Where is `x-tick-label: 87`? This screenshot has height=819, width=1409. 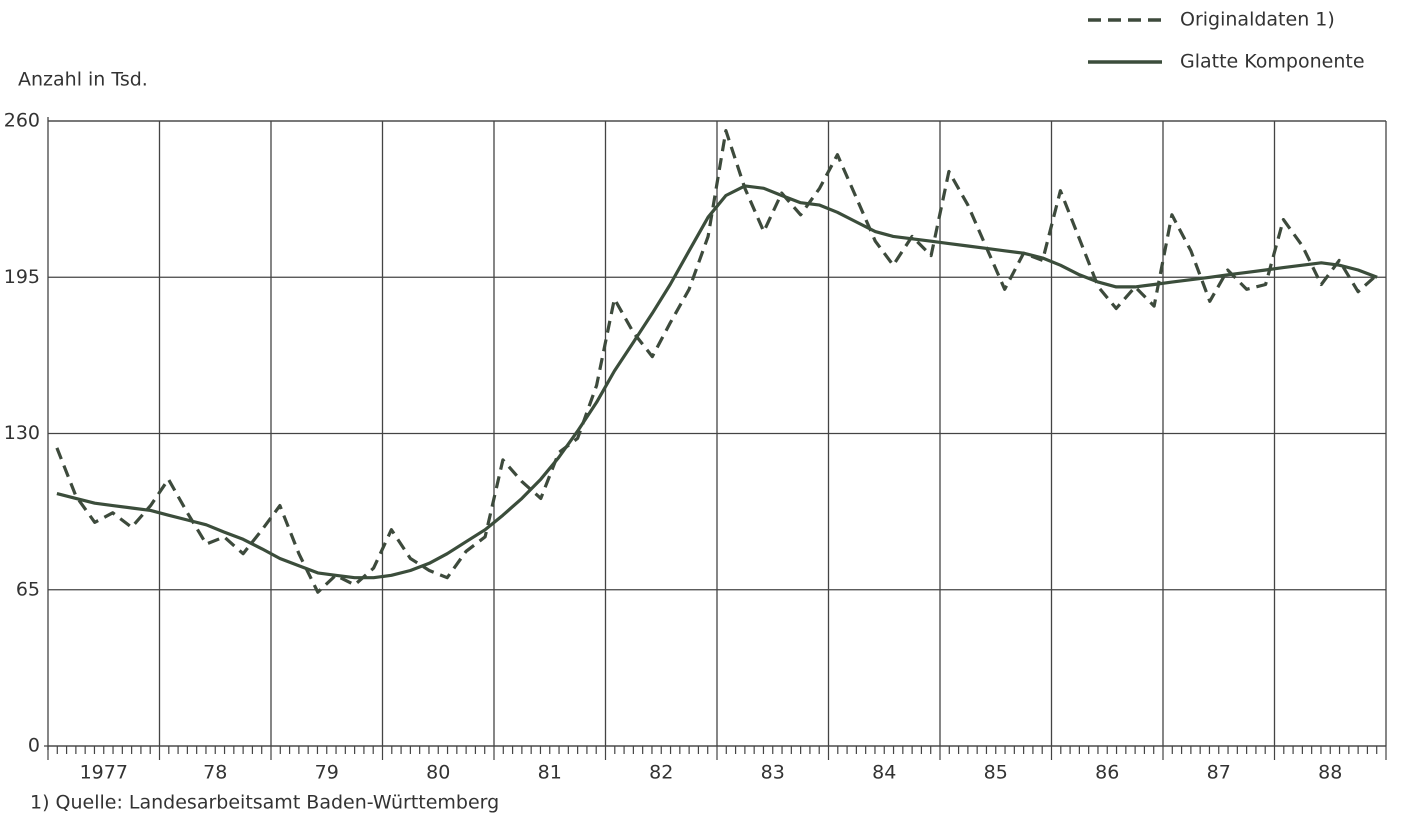
x-tick-label: 87 is located at coordinates (1219, 773).